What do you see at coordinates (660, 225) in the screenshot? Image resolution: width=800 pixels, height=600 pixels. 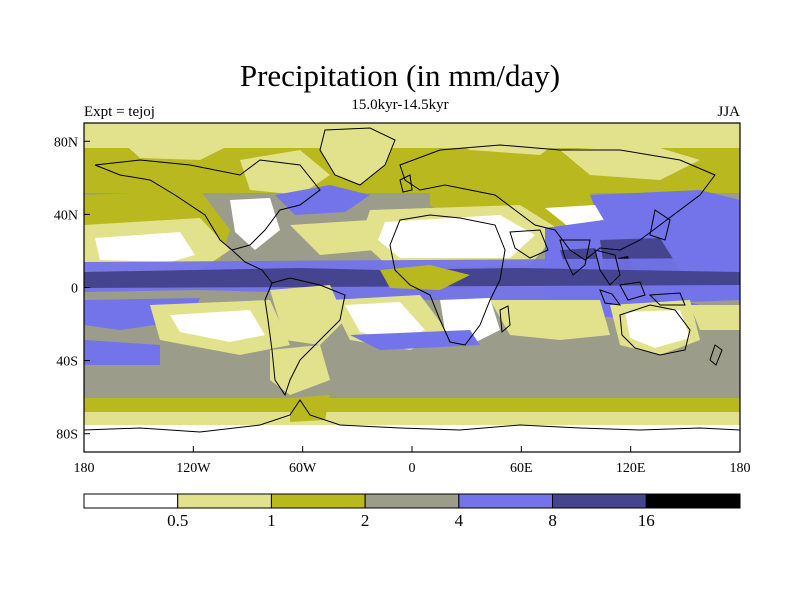 I see `coast-japan` at bounding box center [660, 225].